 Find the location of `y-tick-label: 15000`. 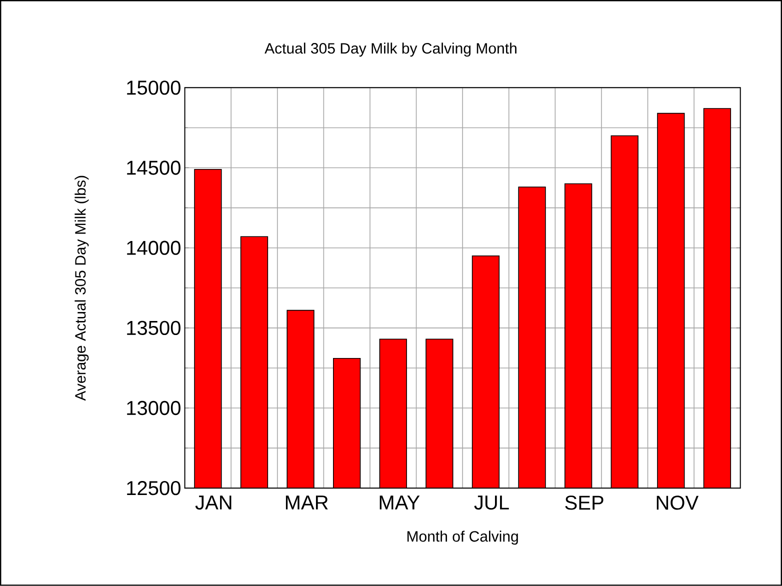

y-tick-label: 15000 is located at coordinates (153, 87).